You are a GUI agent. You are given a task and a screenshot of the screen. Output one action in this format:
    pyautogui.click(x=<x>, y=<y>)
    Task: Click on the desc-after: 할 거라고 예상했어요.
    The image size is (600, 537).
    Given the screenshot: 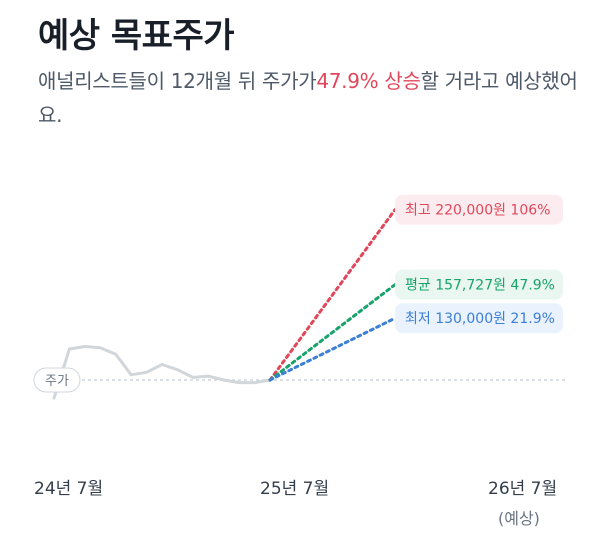 What is the action you would take?
    pyautogui.click(x=308, y=98)
    